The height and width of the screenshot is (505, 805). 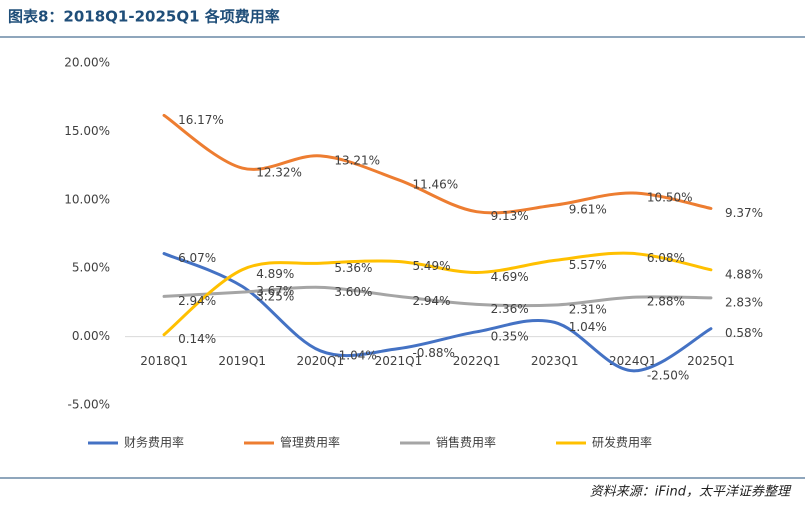 What do you see at coordinates (555, 361) in the screenshot?
I see `x-tick-label: 2023Q1` at bounding box center [555, 361].